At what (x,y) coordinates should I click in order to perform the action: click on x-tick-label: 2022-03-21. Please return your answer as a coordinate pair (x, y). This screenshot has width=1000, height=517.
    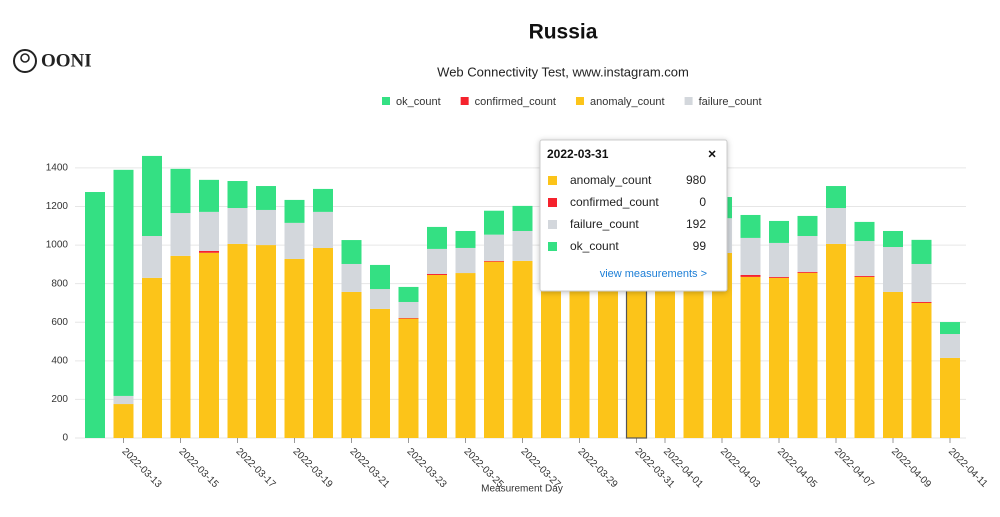
    Looking at the image, I should click on (370, 468).